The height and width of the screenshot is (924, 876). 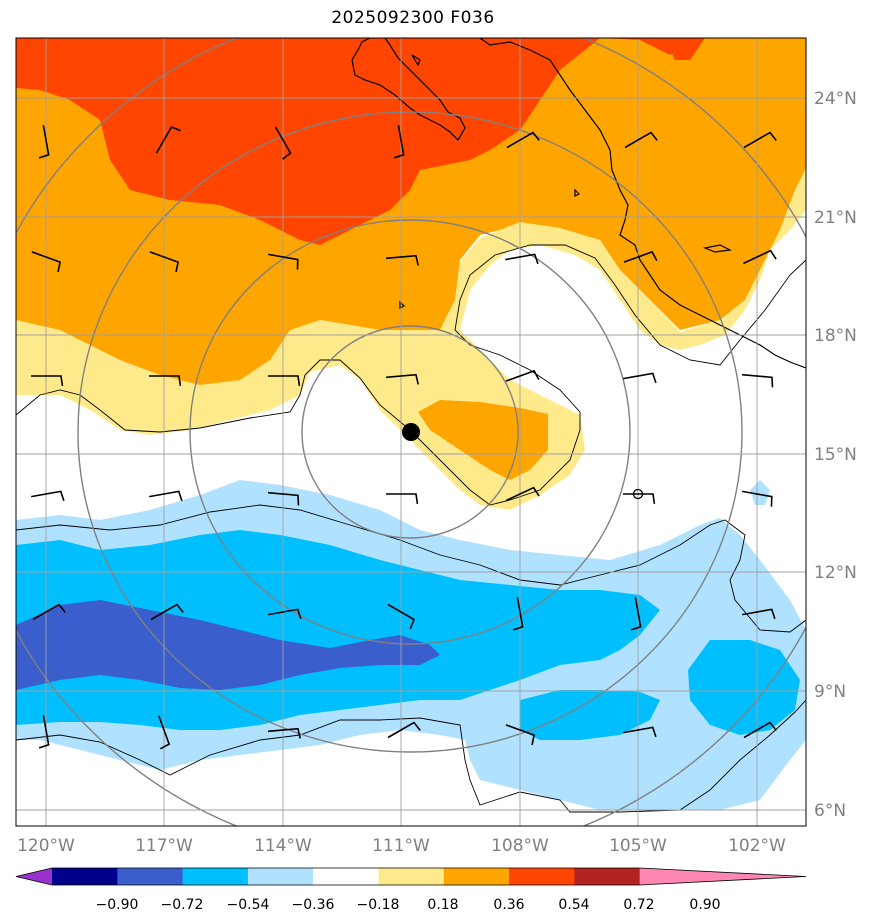 I want to click on lat-label: 12°N, so click(x=835, y=573).